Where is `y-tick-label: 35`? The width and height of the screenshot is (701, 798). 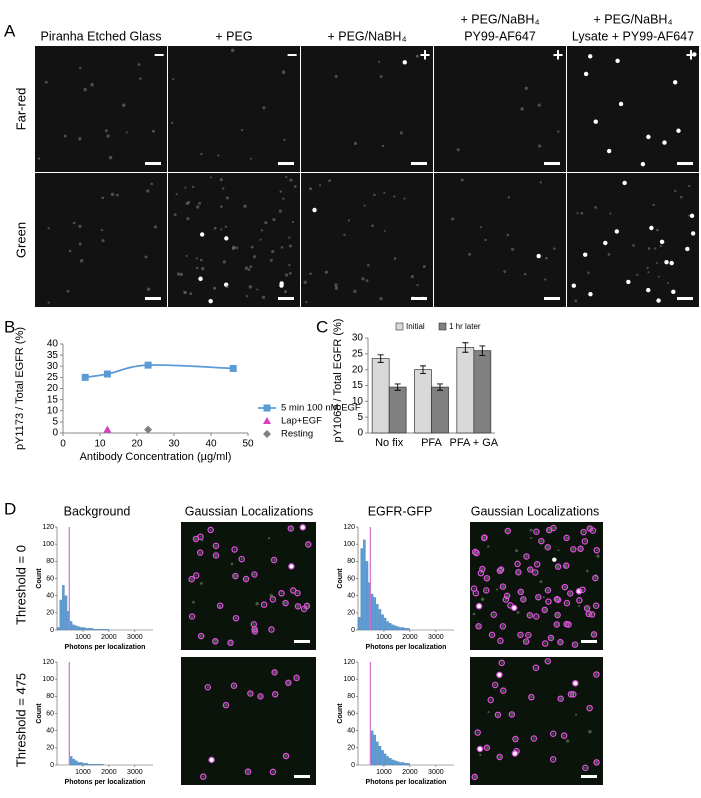 y-tick-label: 35 is located at coordinates (53, 355).